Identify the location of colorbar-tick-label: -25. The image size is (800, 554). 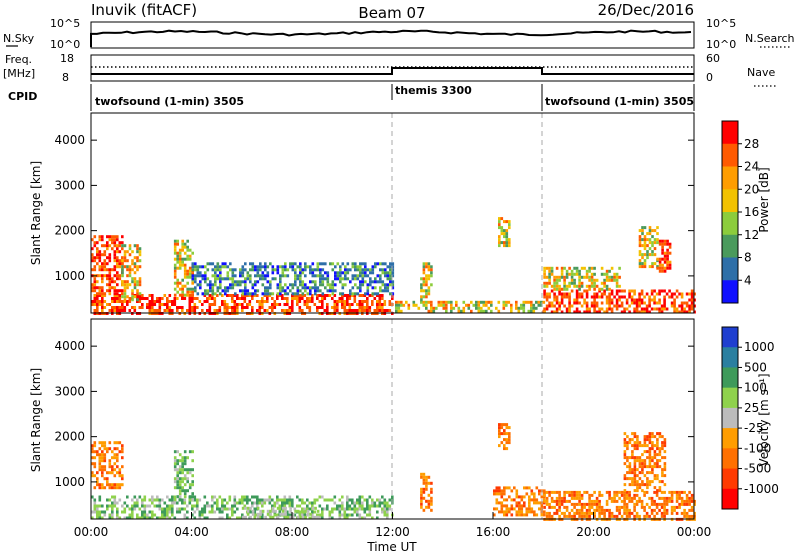
(754, 428).